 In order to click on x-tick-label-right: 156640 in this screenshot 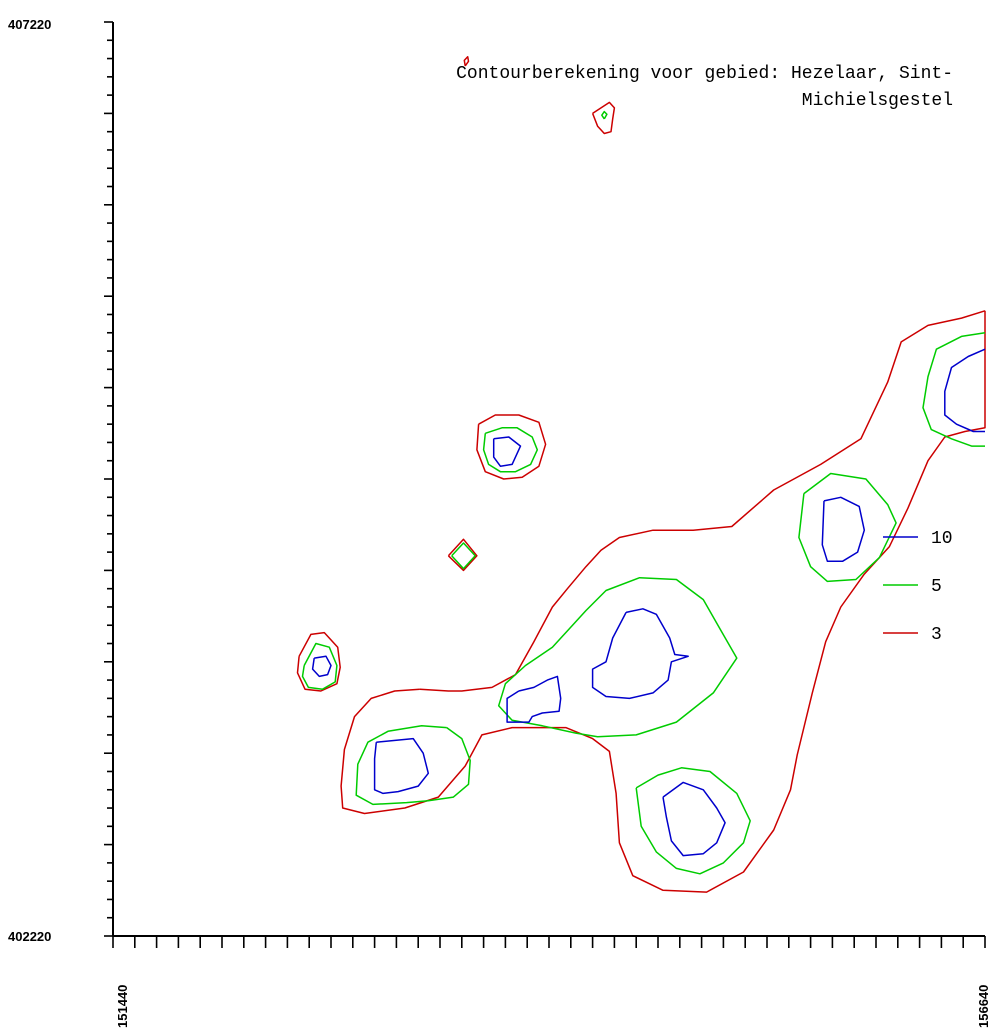, I will do `click(983, 1006)`.